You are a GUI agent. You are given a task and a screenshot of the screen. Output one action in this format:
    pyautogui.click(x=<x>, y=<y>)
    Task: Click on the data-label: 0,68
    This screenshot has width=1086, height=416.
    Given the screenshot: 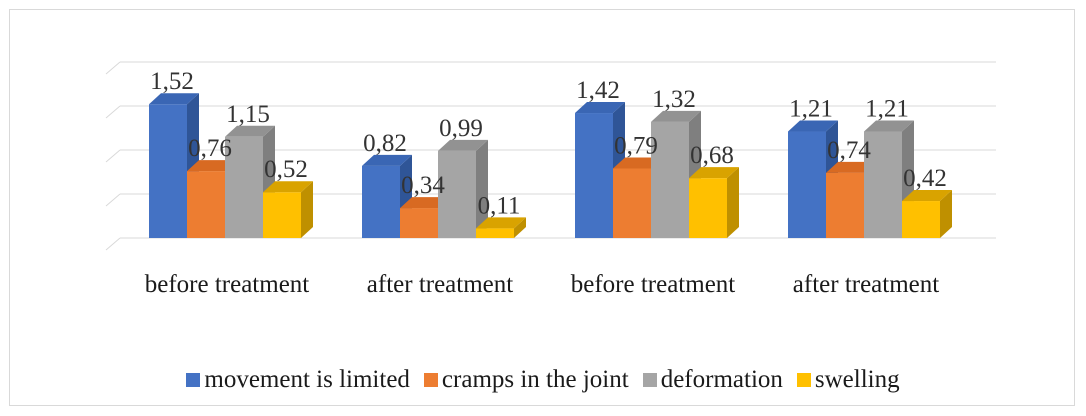 What is the action you would take?
    pyautogui.click(x=712, y=155)
    